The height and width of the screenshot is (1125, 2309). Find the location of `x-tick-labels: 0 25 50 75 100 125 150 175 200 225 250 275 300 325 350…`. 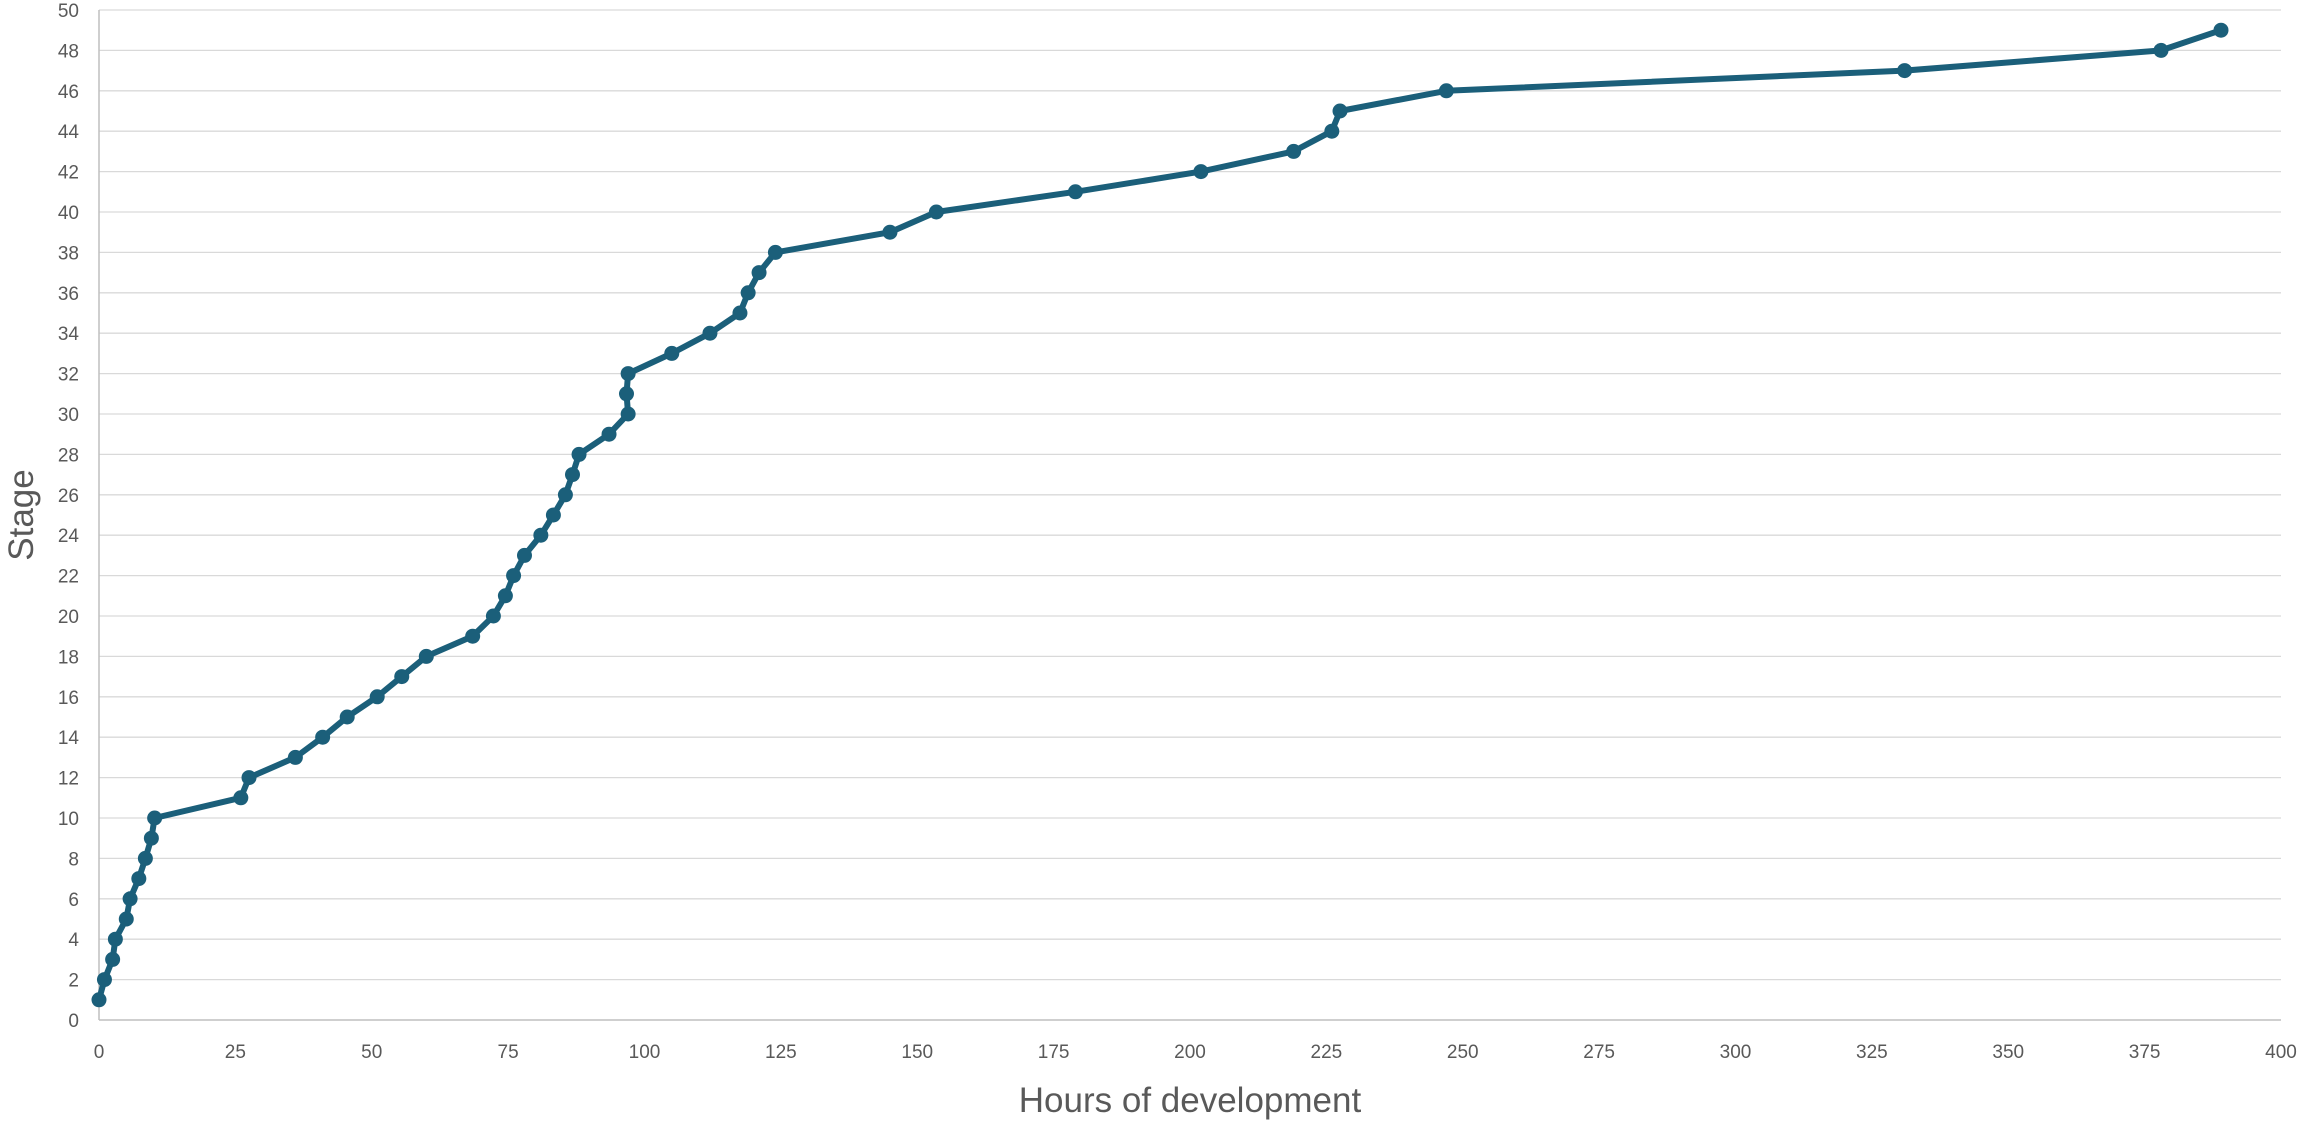

x-tick-labels: 0 25 50 75 100 125 150 175 200 225 250 275 300 325 350… is located at coordinates (1195, 1052).